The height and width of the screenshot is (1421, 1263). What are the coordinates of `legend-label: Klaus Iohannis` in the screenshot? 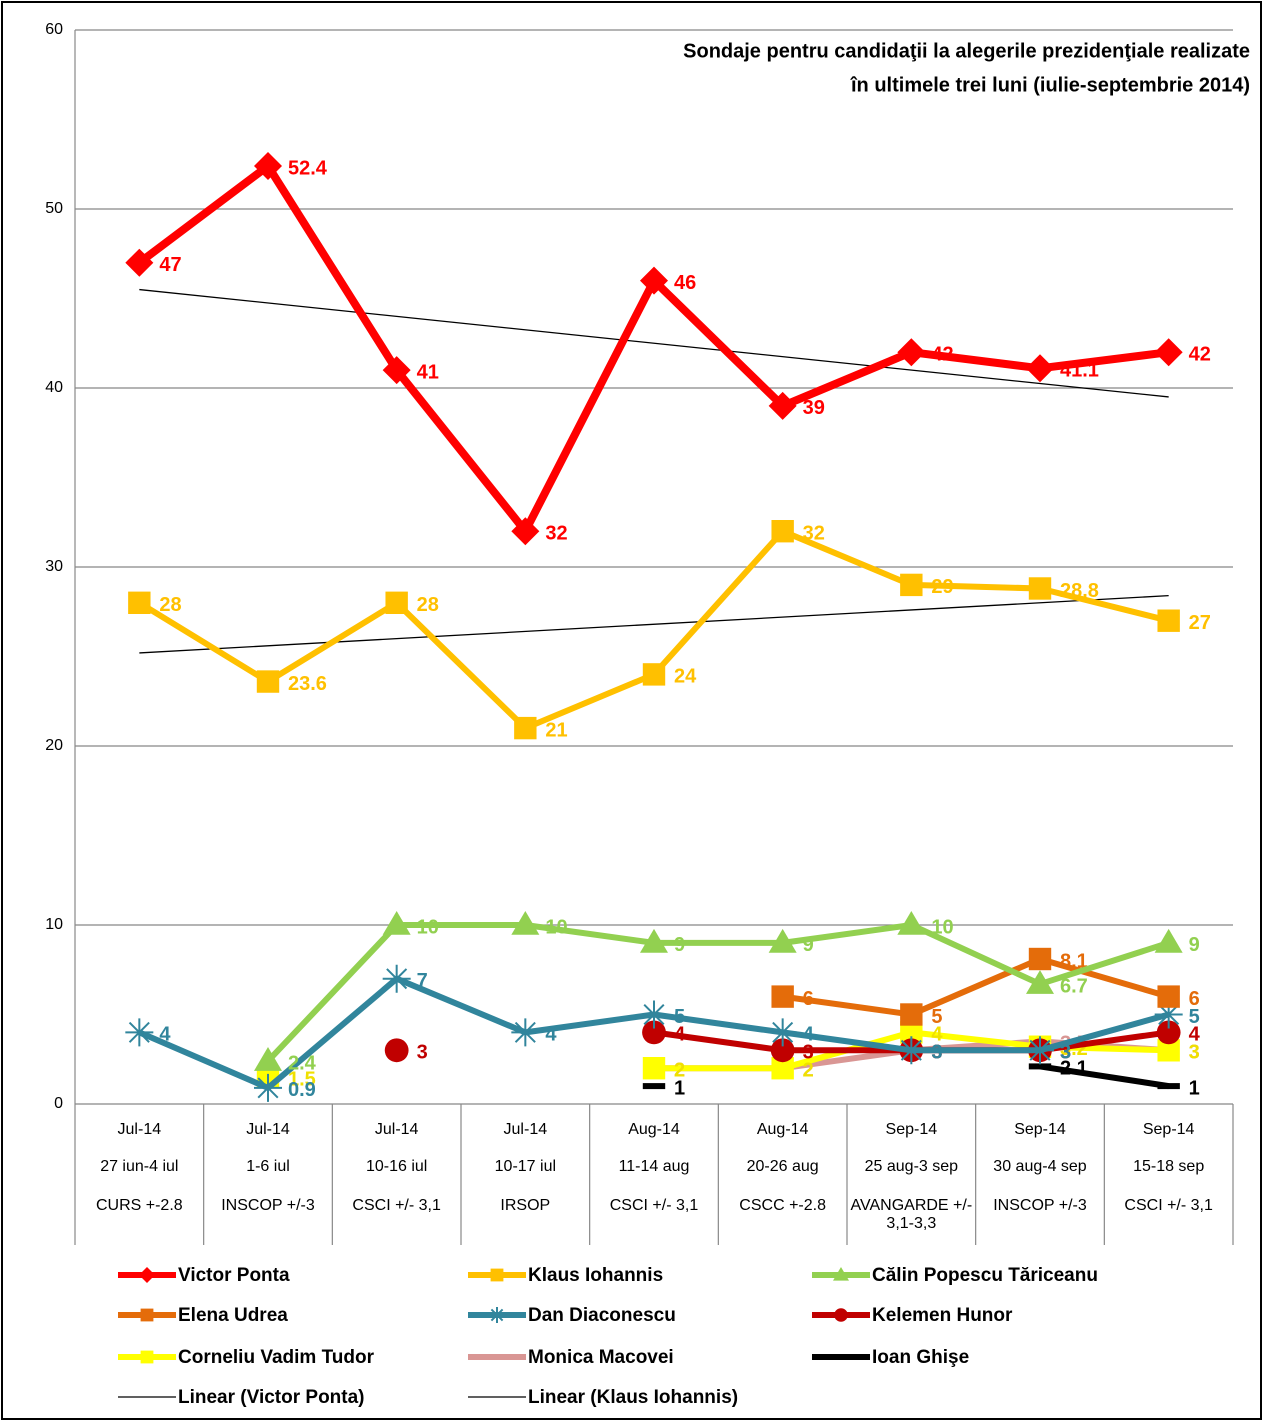 It's located at (595, 1275).